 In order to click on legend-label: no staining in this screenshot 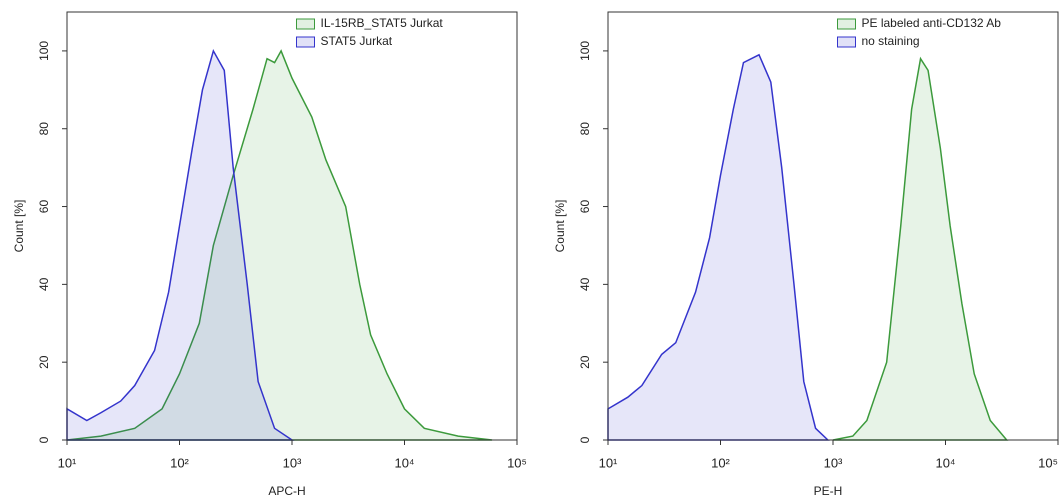, I will do `click(891, 41)`.